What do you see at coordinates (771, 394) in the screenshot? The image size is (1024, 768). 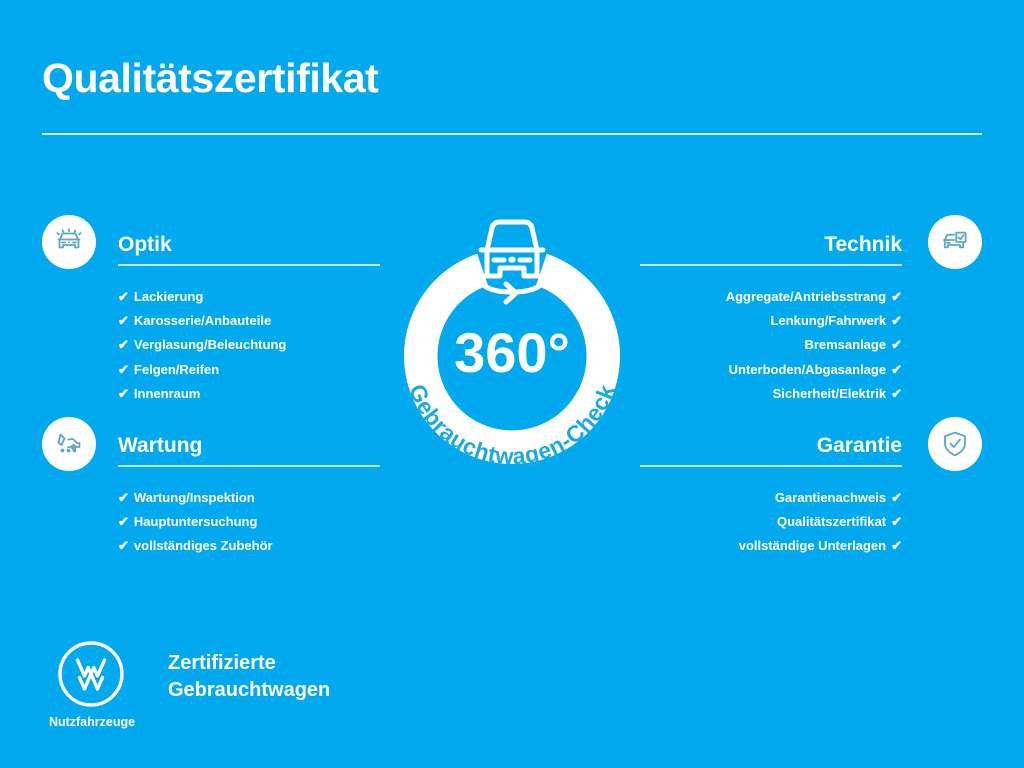 I see `list-item: Sicherheit/Elektrik ✔` at bounding box center [771, 394].